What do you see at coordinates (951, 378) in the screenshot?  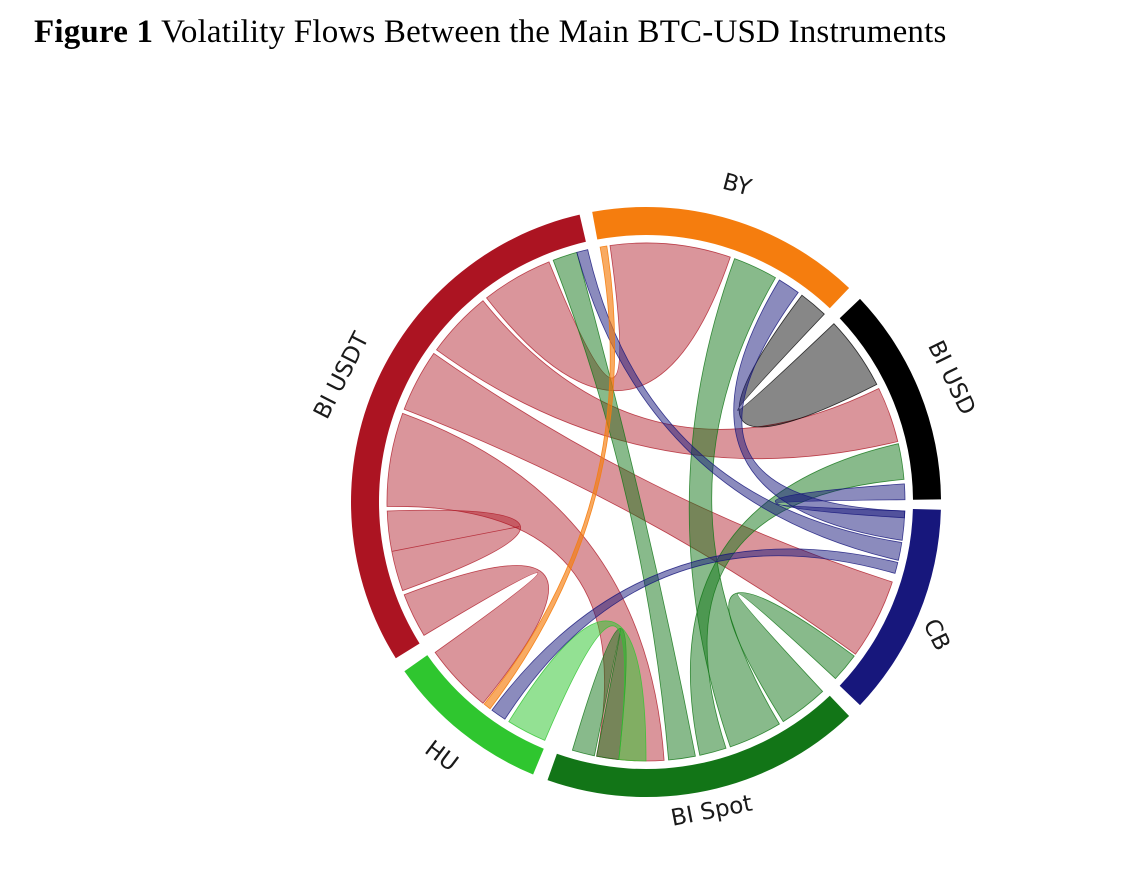 I see `node-label-BI_USD: BI USD` at bounding box center [951, 378].